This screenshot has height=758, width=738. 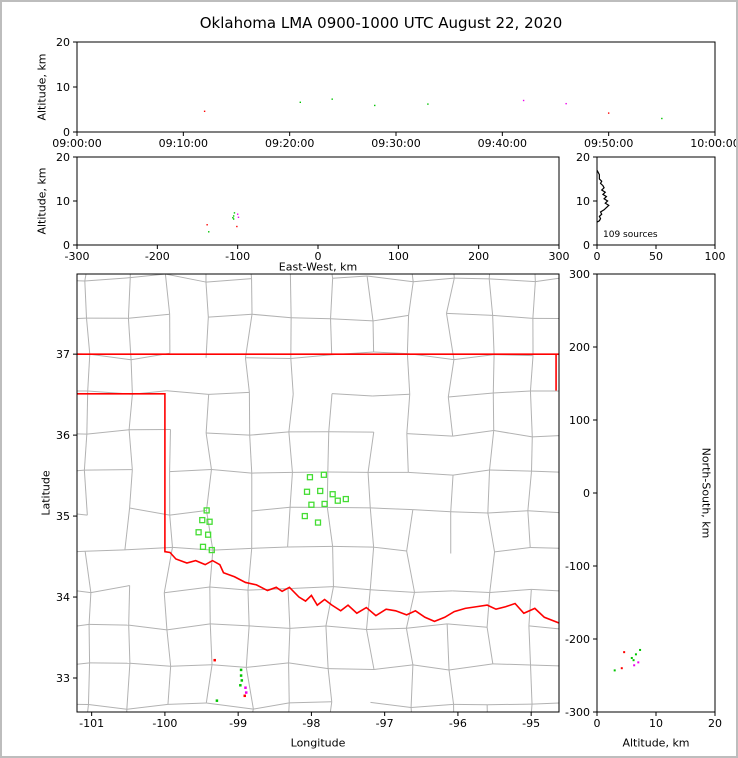 What do you see at coordinates (502, 143) in the screenshot?
I see `svg-text: 09:40:00` at bounding box center [502, 143].